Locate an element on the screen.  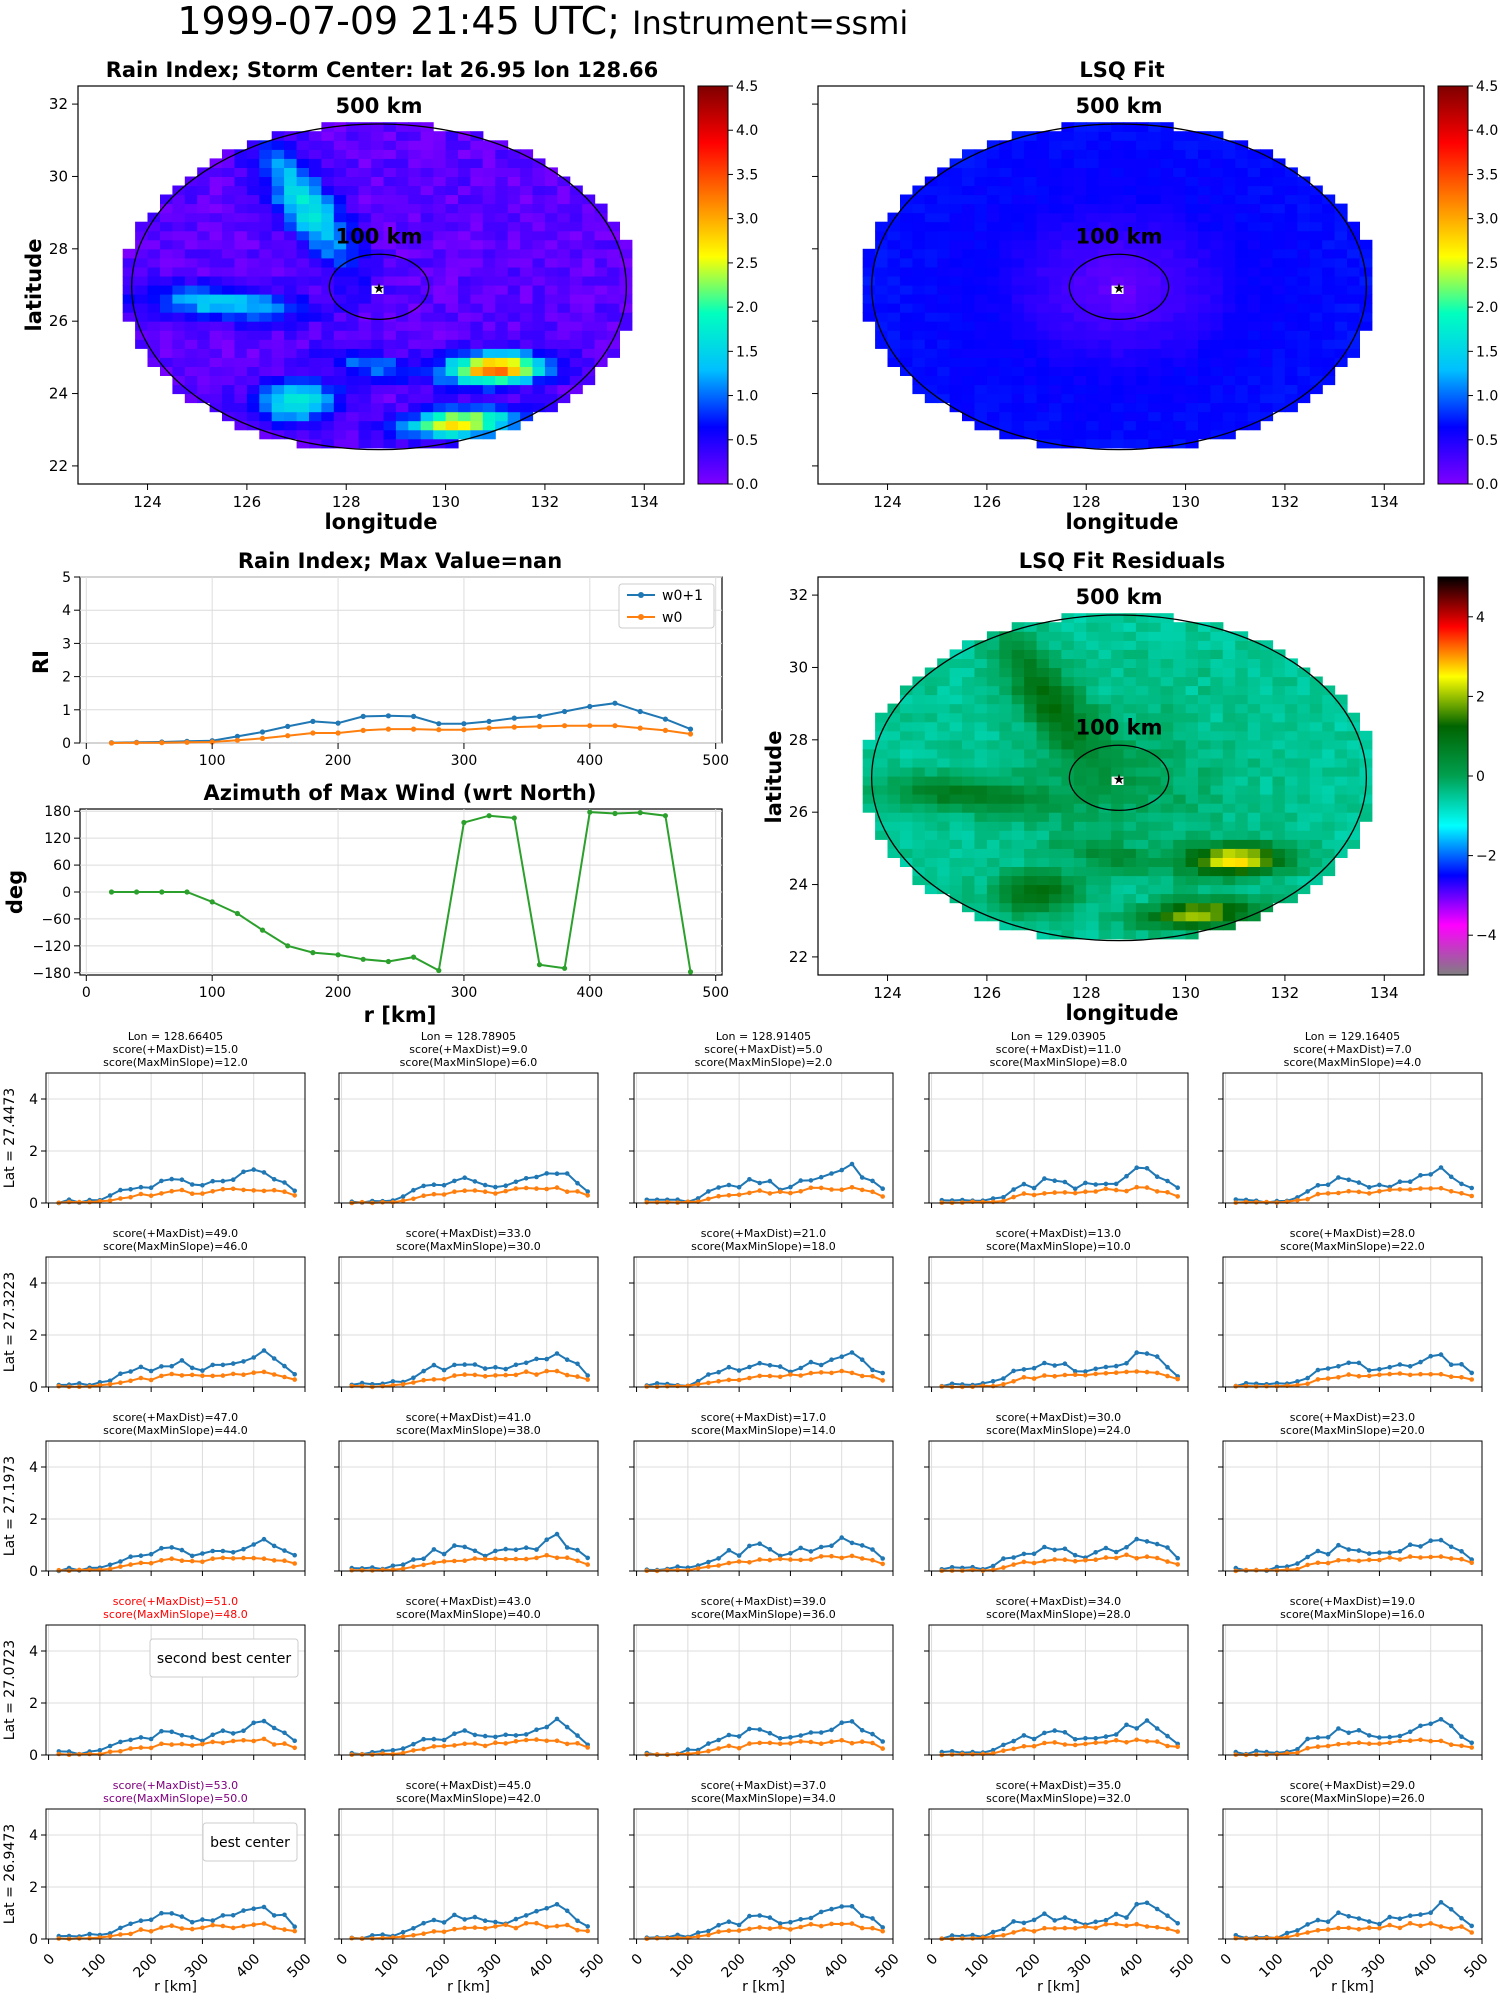
subplot-bg is located at coordinates (175, 1322).